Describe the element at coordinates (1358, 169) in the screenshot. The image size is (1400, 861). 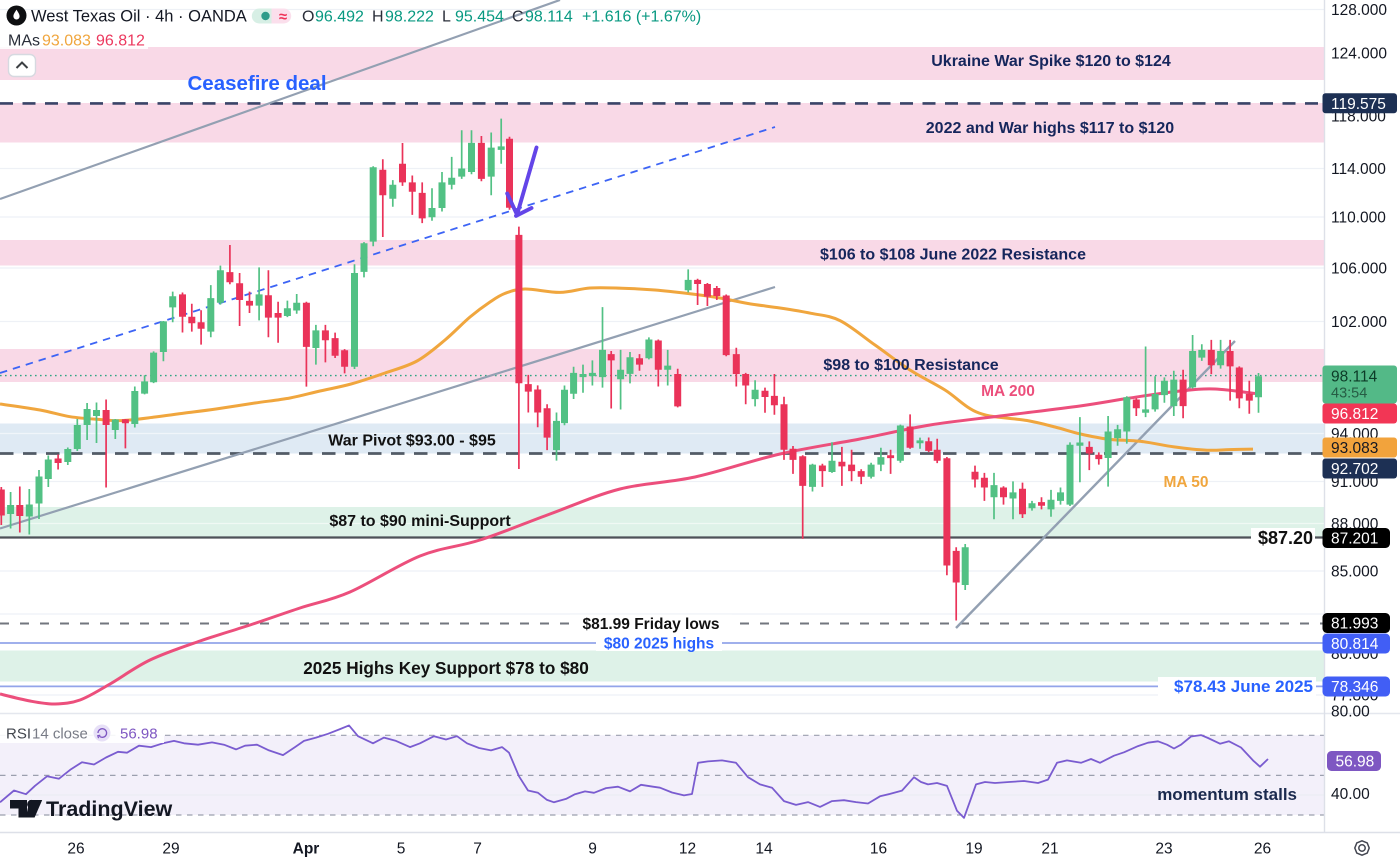
I see `svg-text: 114.000` at that location.